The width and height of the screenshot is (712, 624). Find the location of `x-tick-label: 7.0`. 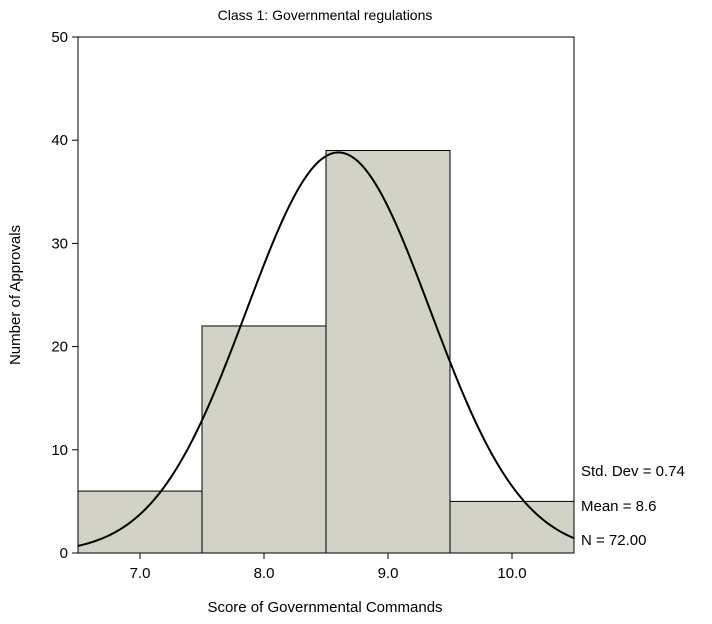

x-tick-label: 7.0 is located at coordinates (140, 573).